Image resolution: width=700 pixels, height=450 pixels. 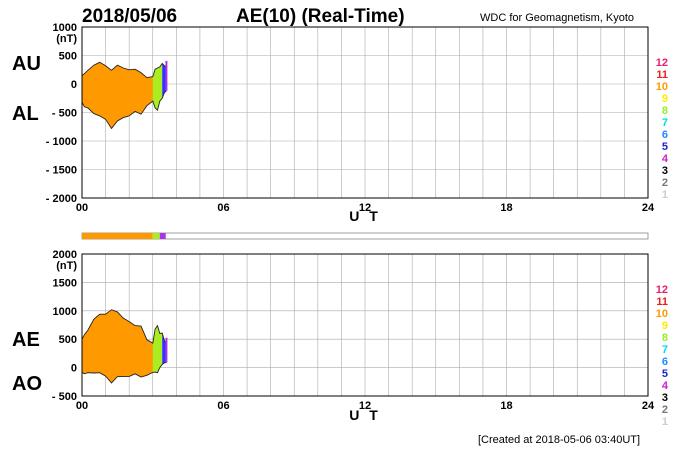 What do you see at coordinates (124, 326) in the screenshot?
I see `series-line-ae` at bounding box center [124, 326].